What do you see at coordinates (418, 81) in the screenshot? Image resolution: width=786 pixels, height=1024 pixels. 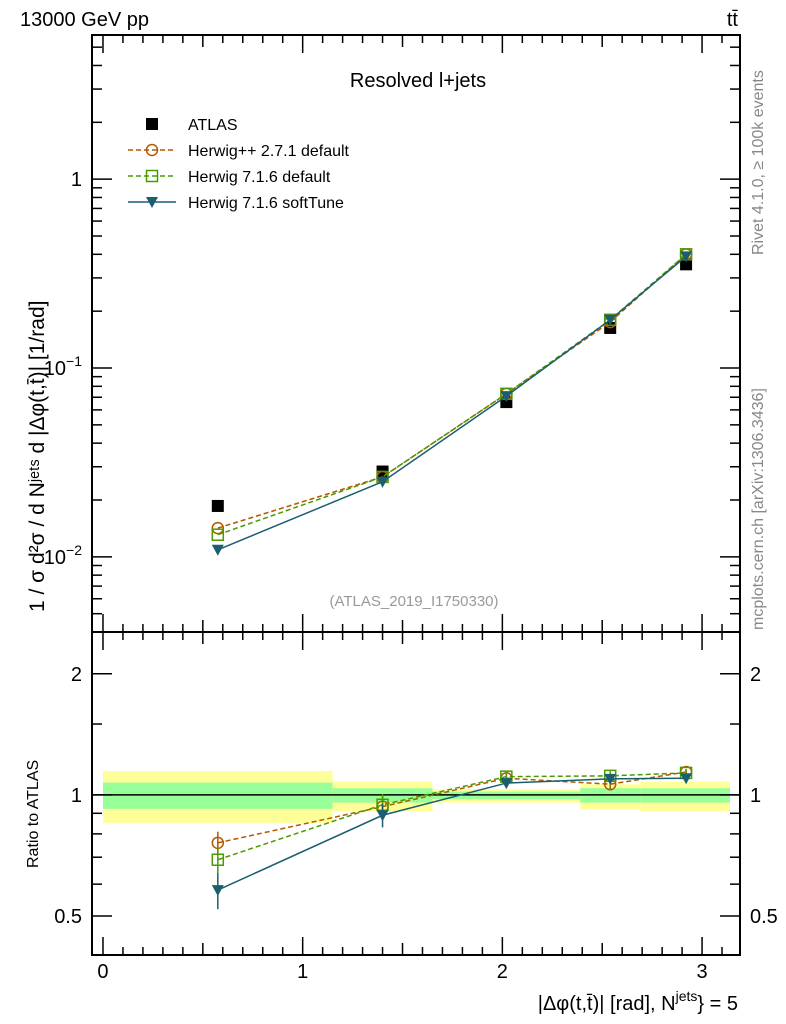 I see `chart-title: Resolved l+jets` at bounding box center [418, 81].